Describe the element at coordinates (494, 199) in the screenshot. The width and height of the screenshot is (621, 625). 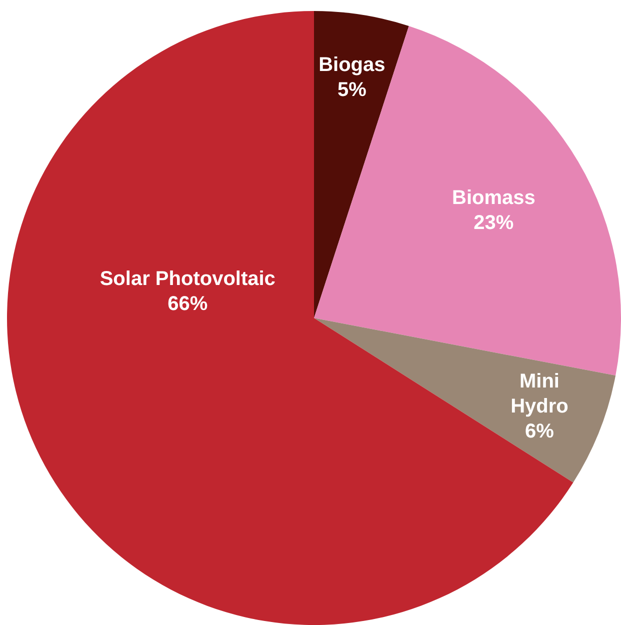
I see `slice-label: Biomass` at that location.